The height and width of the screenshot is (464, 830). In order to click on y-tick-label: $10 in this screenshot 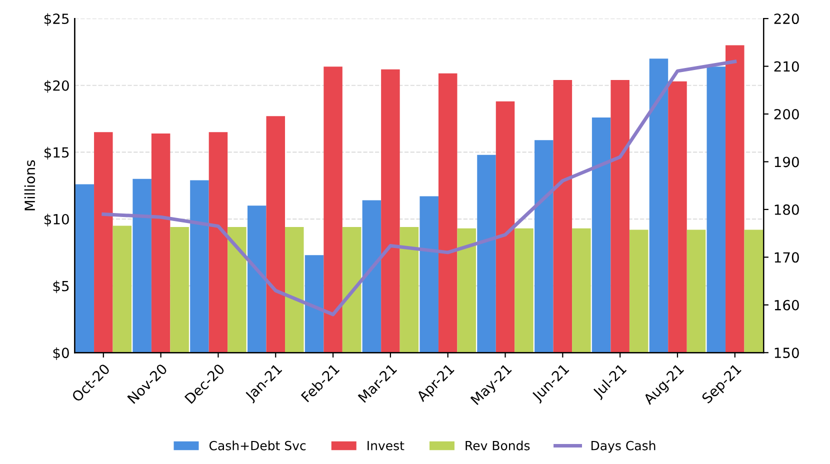, I will do `click(56, 220)`.